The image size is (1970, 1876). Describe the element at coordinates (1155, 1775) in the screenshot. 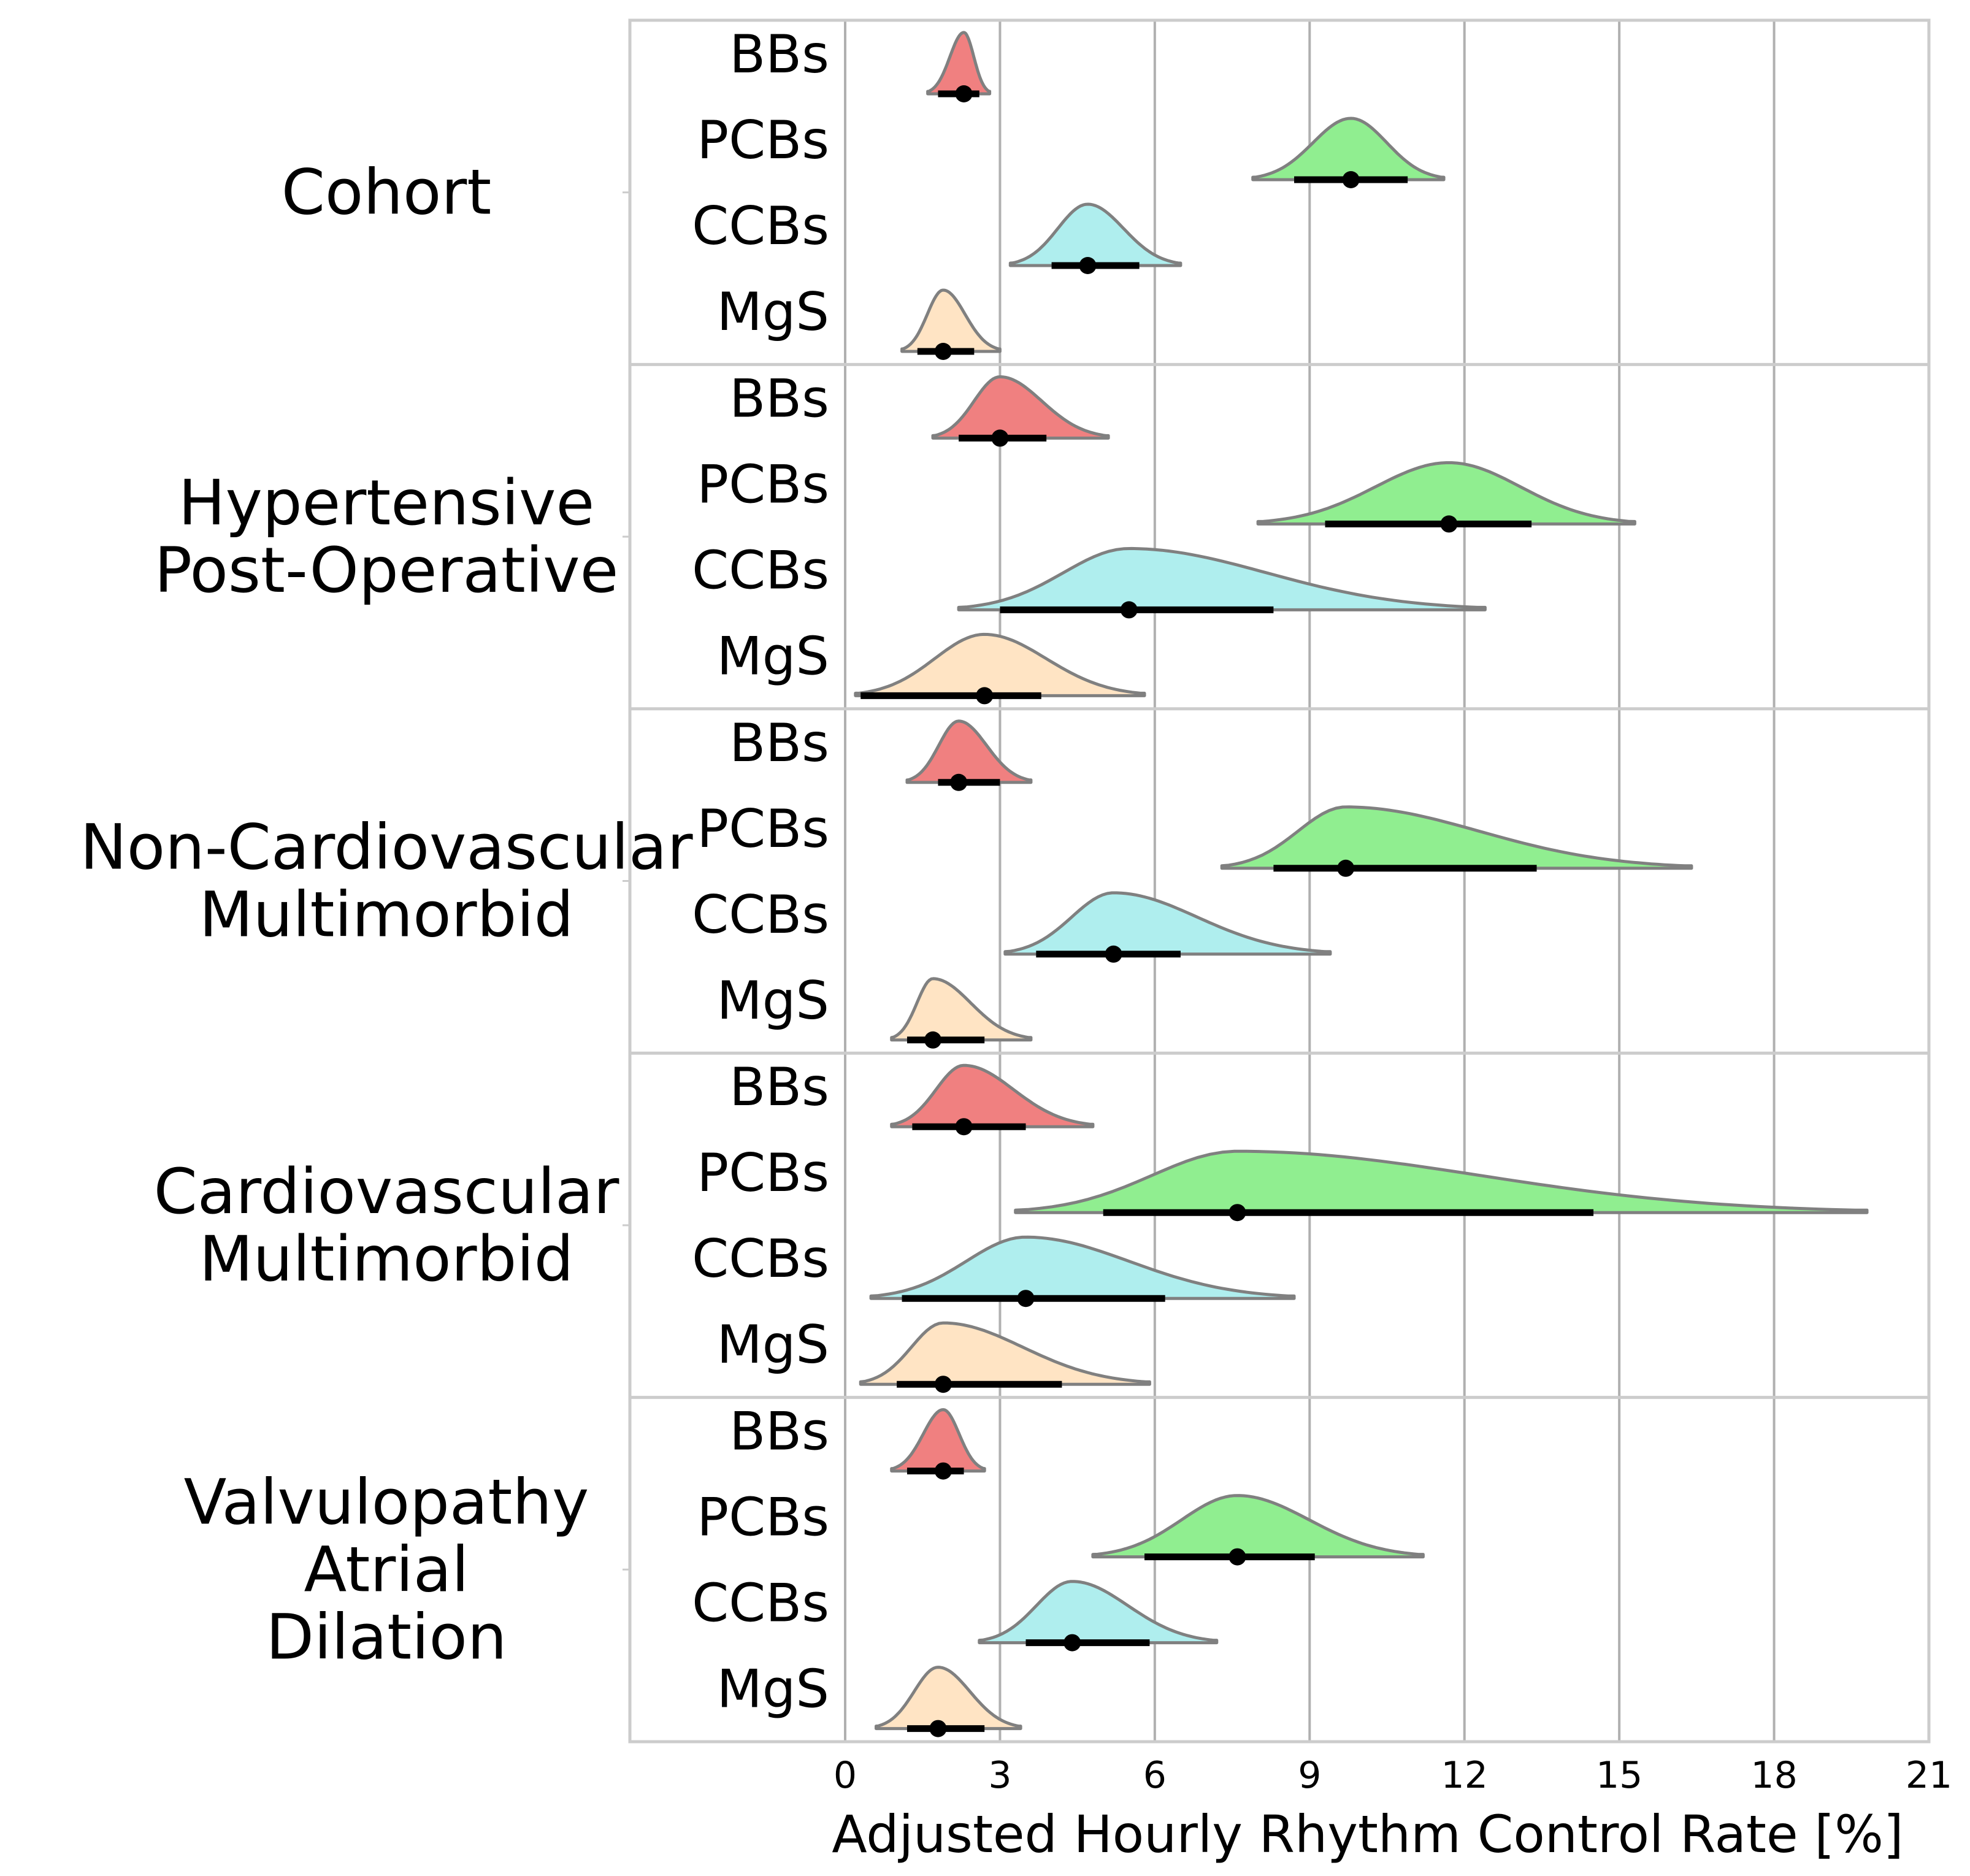

I see `x-tick-label-6: 6` at that location.